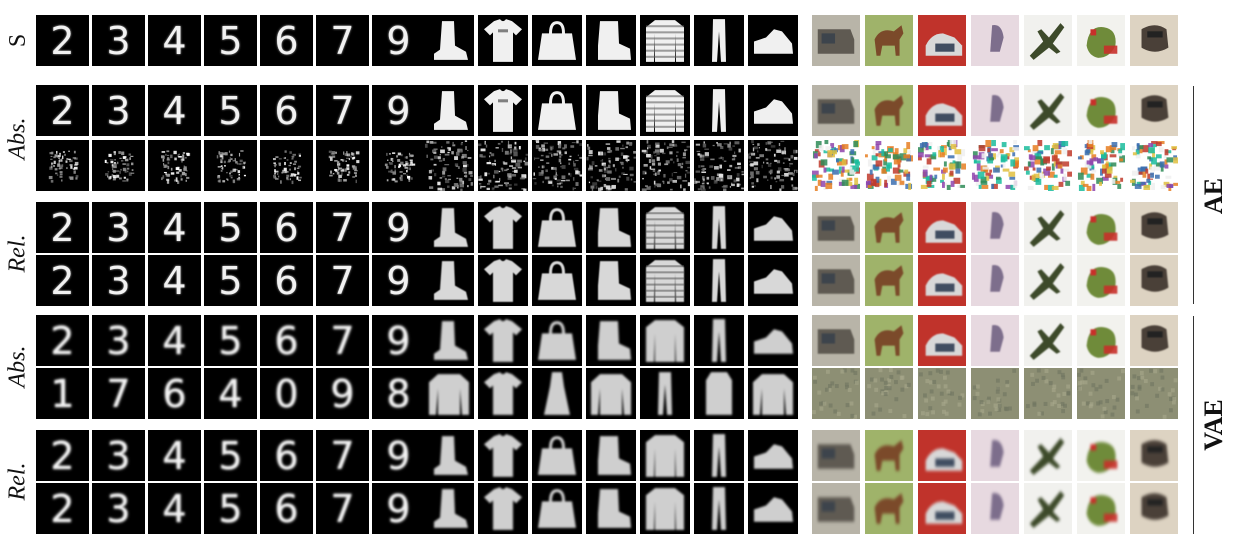 The image size is (1236, 552). What do you see at coordinates (174, 110) in the screenshot?
I see `mnist-digit-cell: 4` at bounding box center [174, 110].